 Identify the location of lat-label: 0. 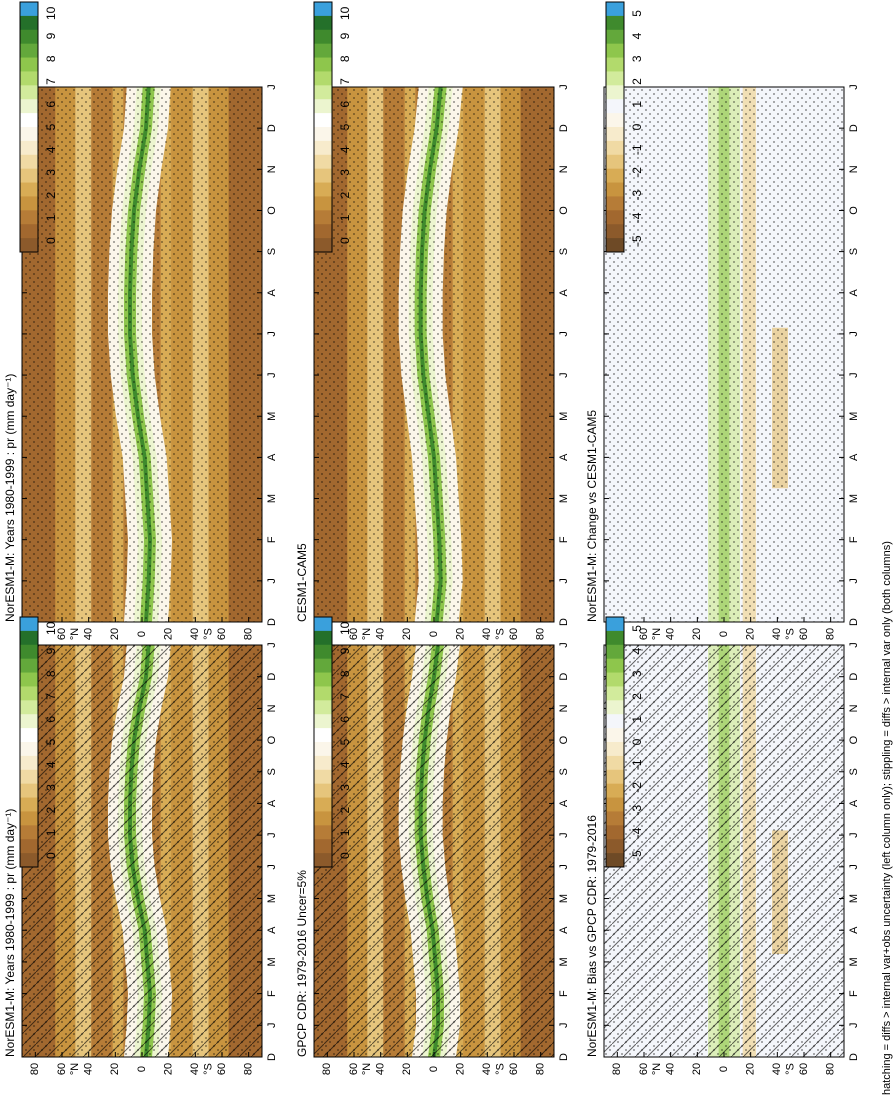
(434, 1069).